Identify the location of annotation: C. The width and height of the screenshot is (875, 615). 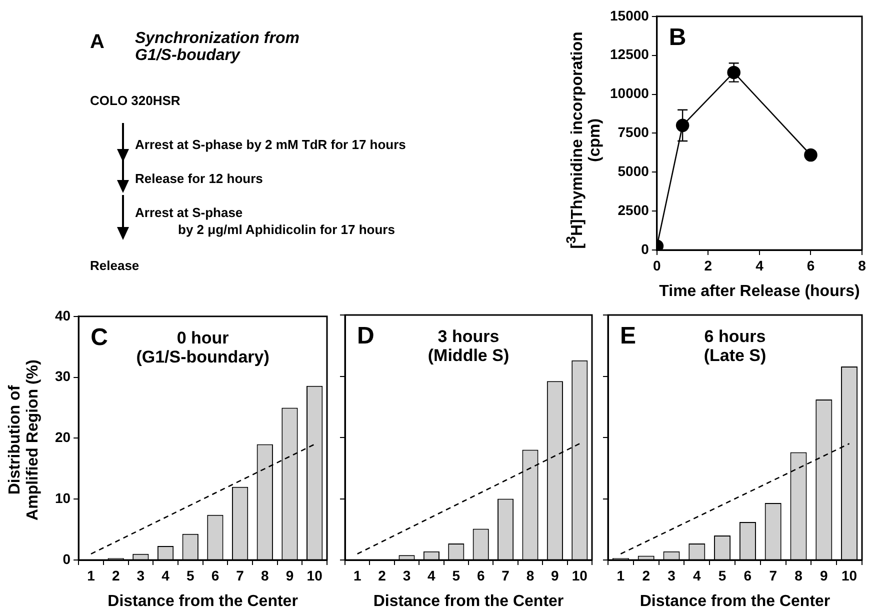
(99, 338).